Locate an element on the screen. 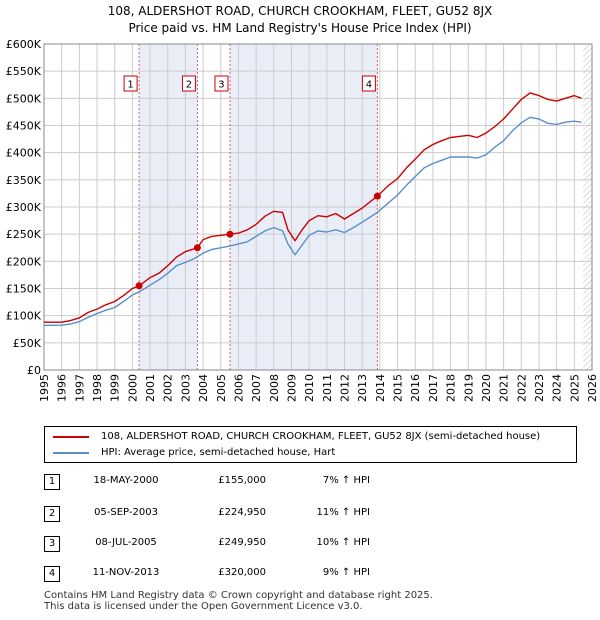 This screenshot has width=600, height=620. x-tick-label: 2009 is located at coordinates (291, 388).